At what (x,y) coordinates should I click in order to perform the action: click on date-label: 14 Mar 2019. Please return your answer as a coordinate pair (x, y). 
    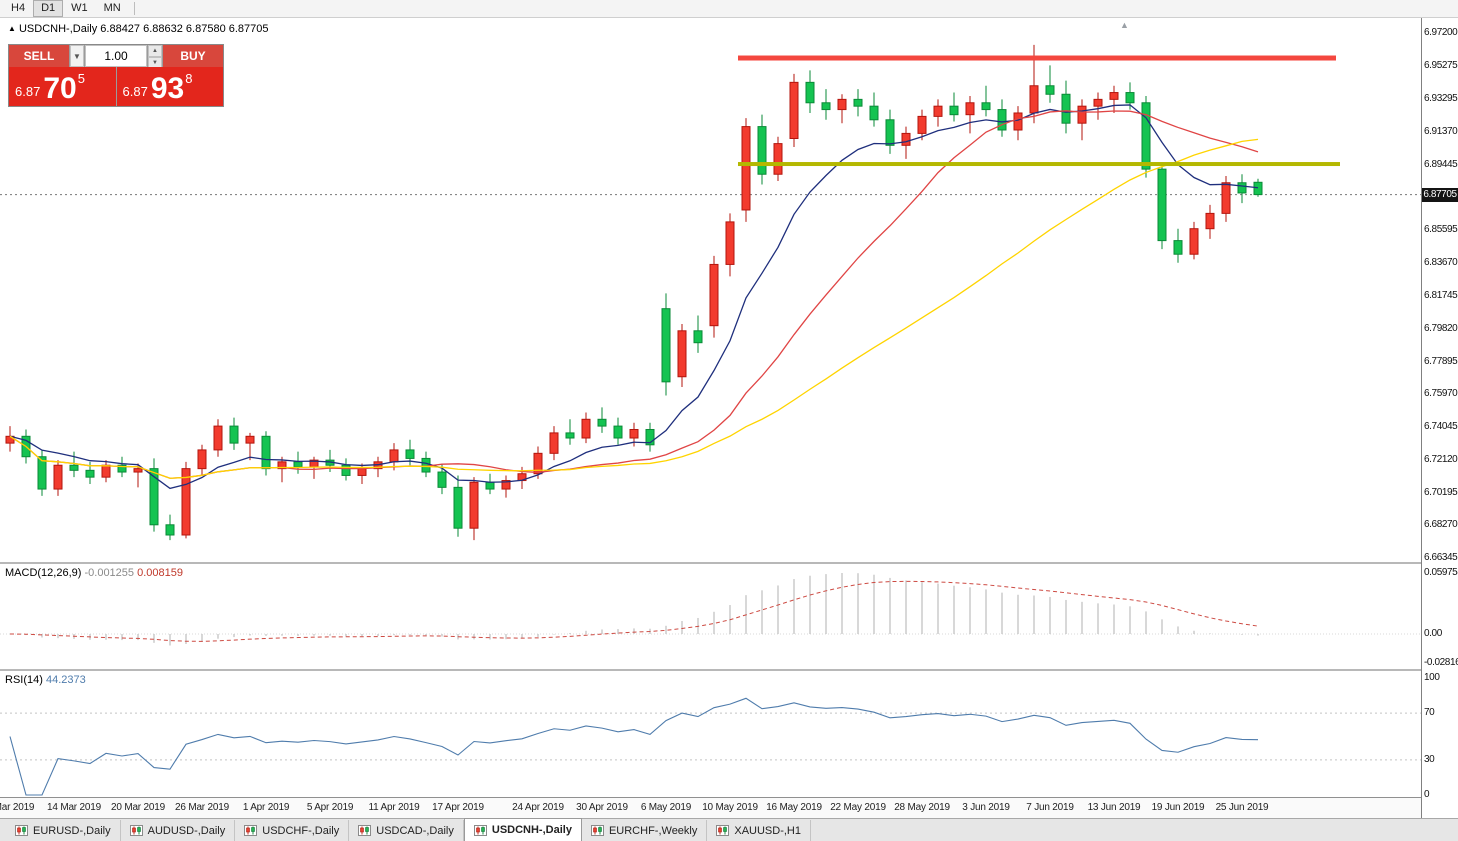
    Looking at the image, I should click on (74, 807).